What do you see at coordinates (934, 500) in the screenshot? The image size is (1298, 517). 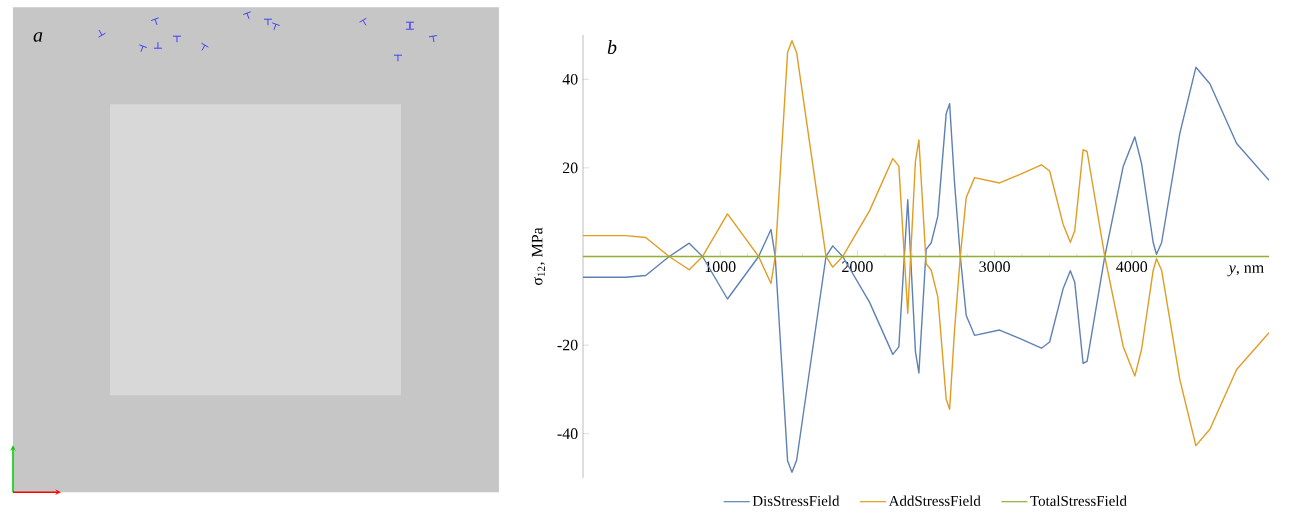 I see `legend-label: AddStressField` at bounding box center [934, 500].